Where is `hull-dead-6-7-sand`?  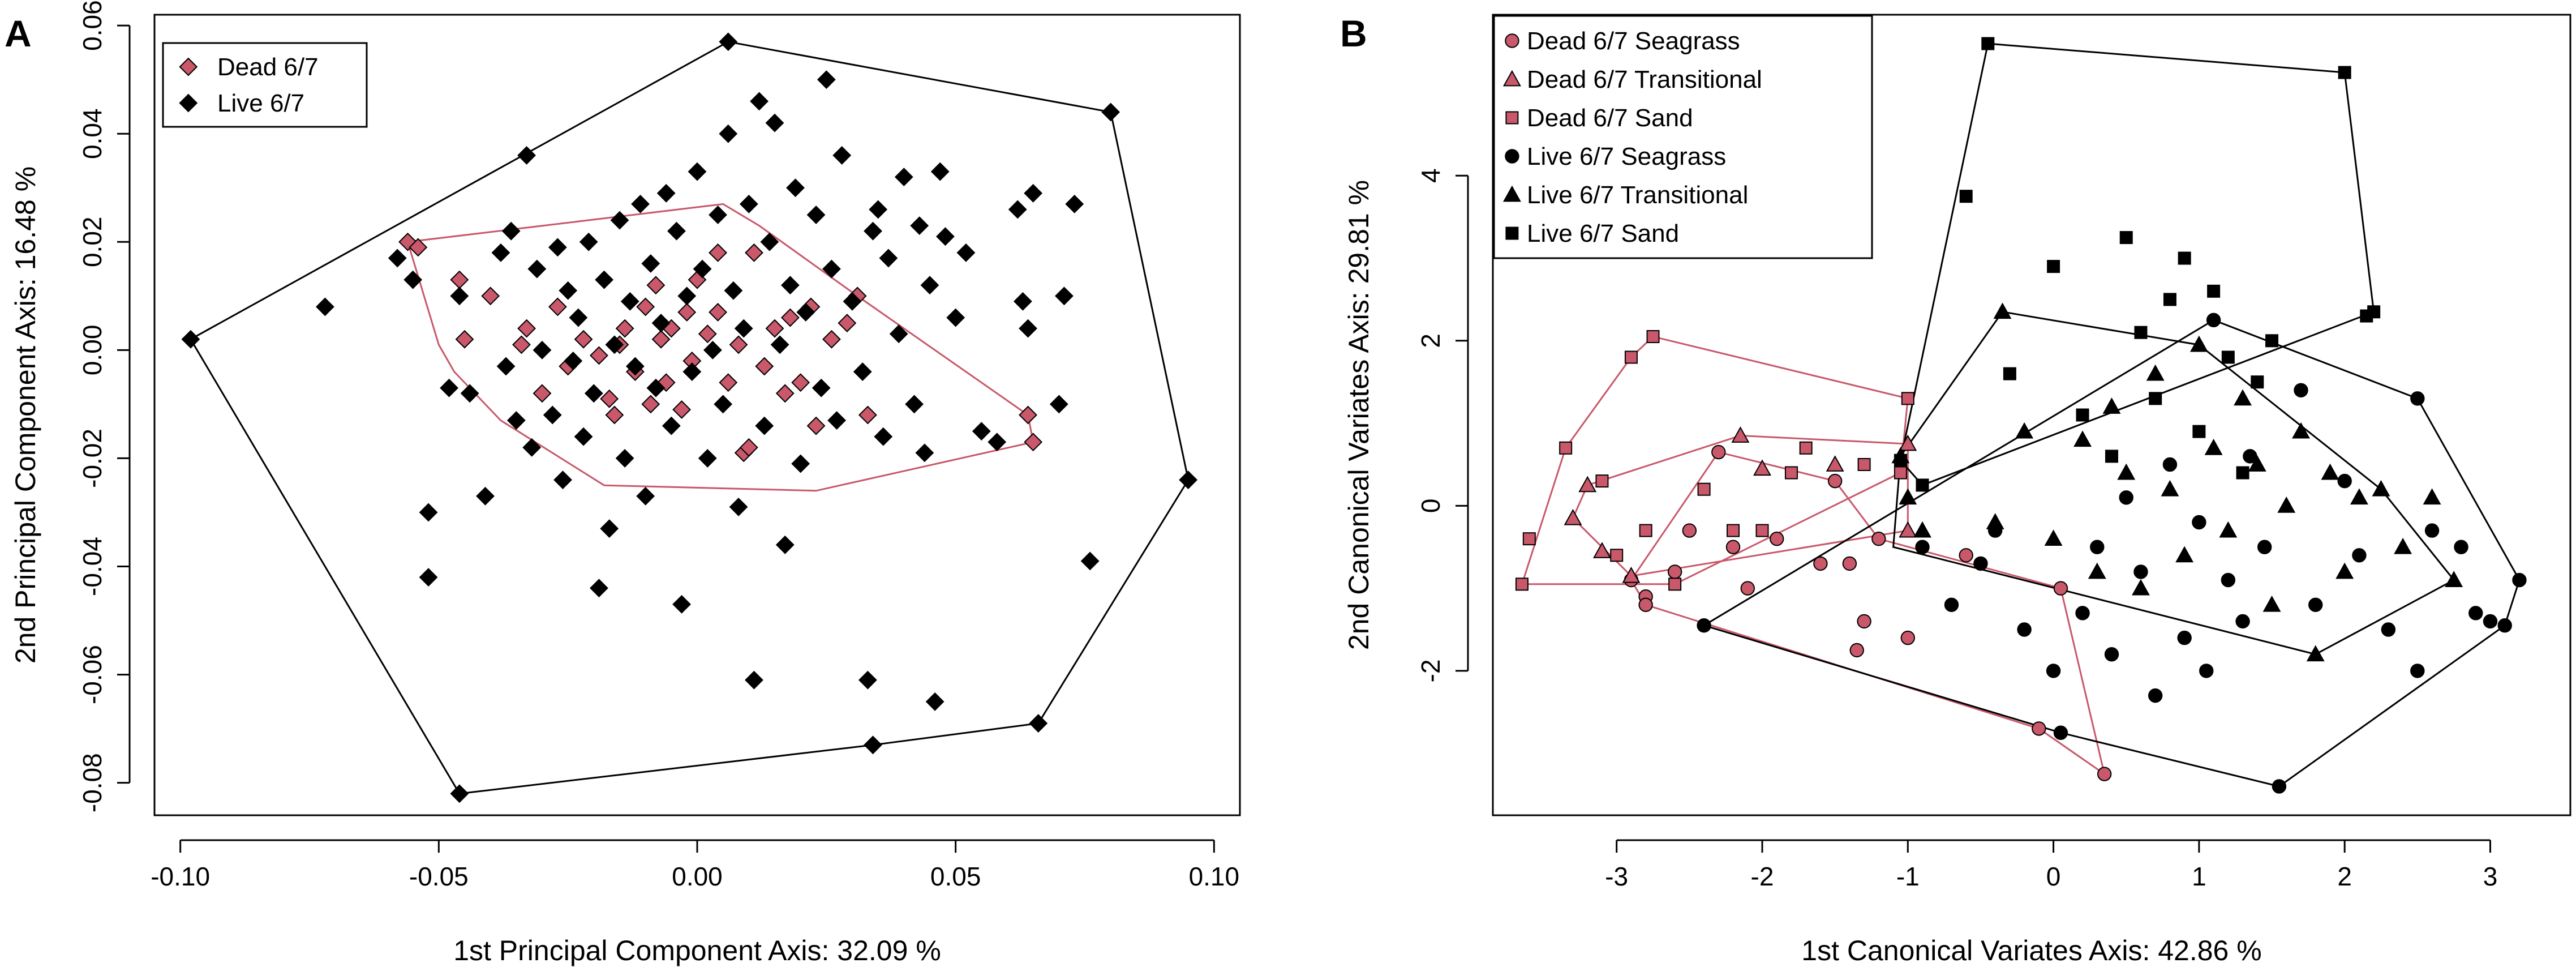
hull-dead-6-7-sand is located at coordinates (1715, 460).